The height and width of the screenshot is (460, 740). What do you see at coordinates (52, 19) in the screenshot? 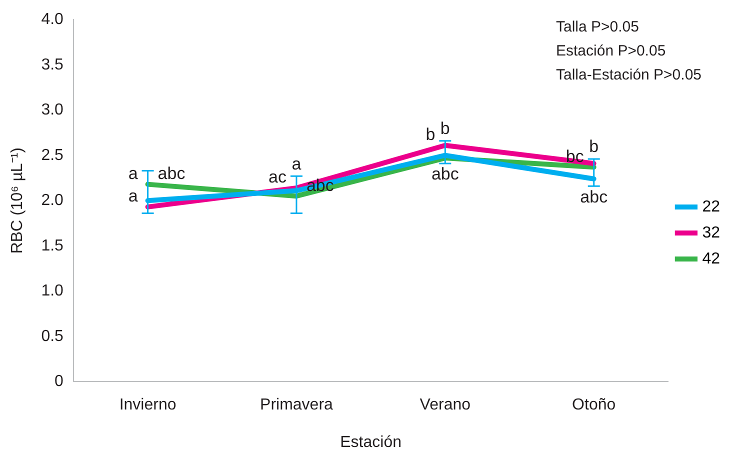
I see `y-tick-label: 4.0` at bounding box center [52, 19].